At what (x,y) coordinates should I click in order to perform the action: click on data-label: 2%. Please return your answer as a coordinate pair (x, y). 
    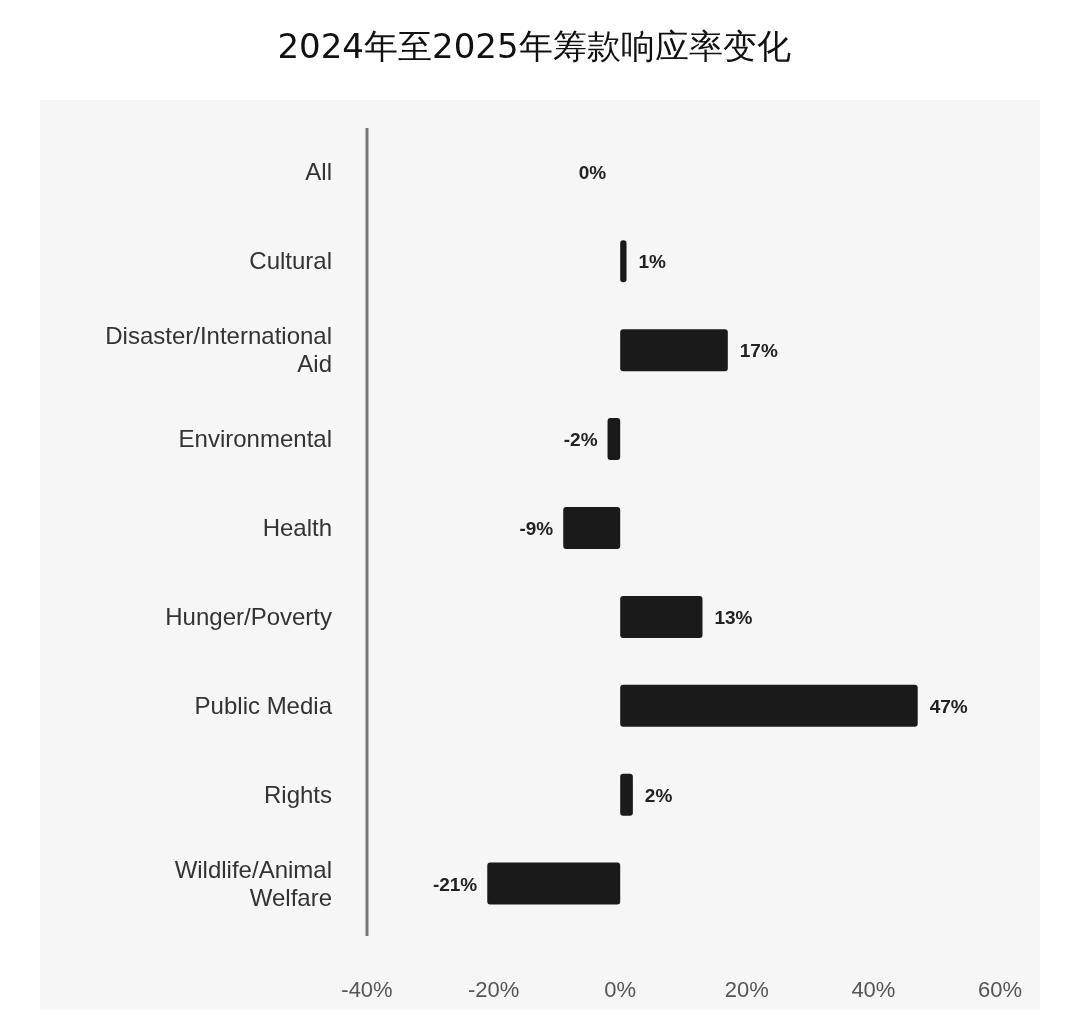
    Looking at the image, I should click on (658, 795).